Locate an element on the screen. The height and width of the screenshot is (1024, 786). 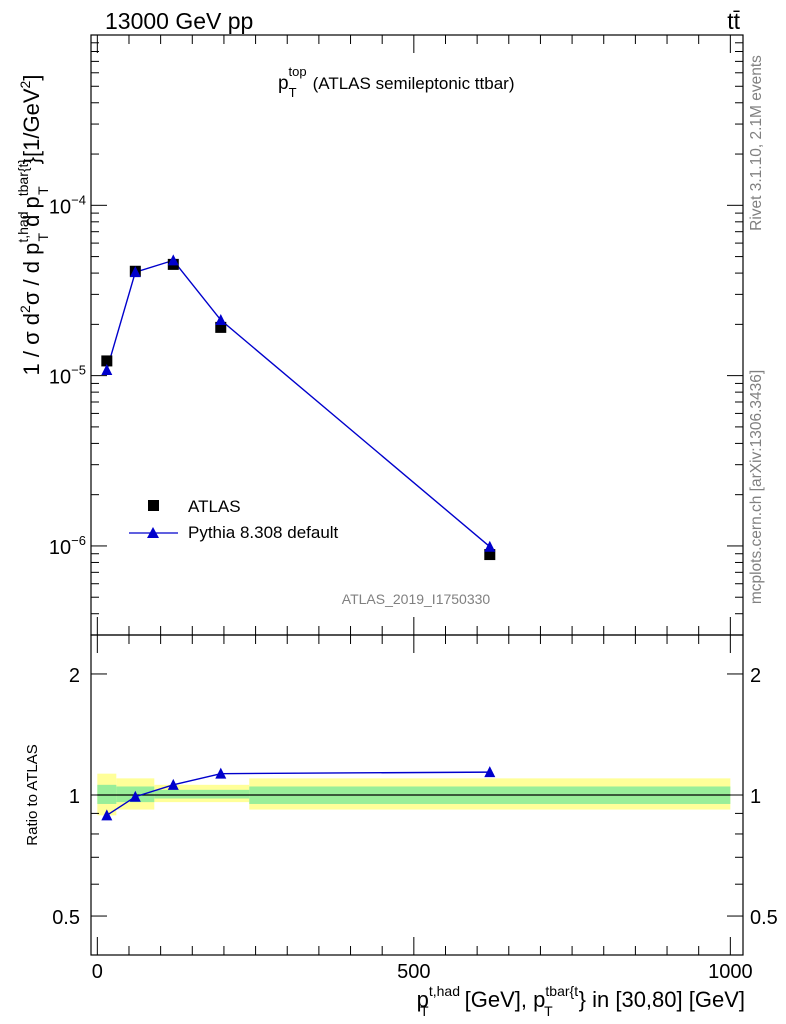
main-title: pTtop (ATLAS semileptonic ttbar) is located at coordinates (396, 82).